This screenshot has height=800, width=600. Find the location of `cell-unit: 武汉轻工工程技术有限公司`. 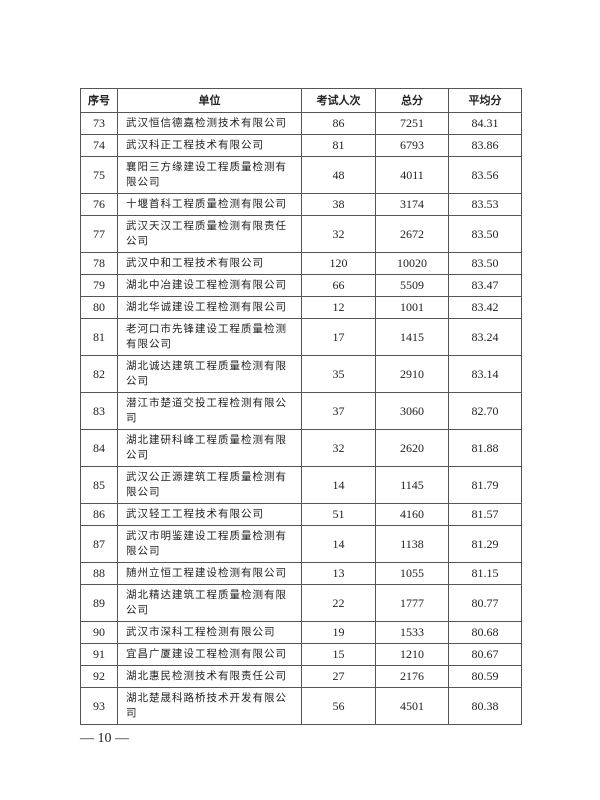

cell-unit: 武汉轻工工程技术有限公司 is located at coordinates (209, 514).